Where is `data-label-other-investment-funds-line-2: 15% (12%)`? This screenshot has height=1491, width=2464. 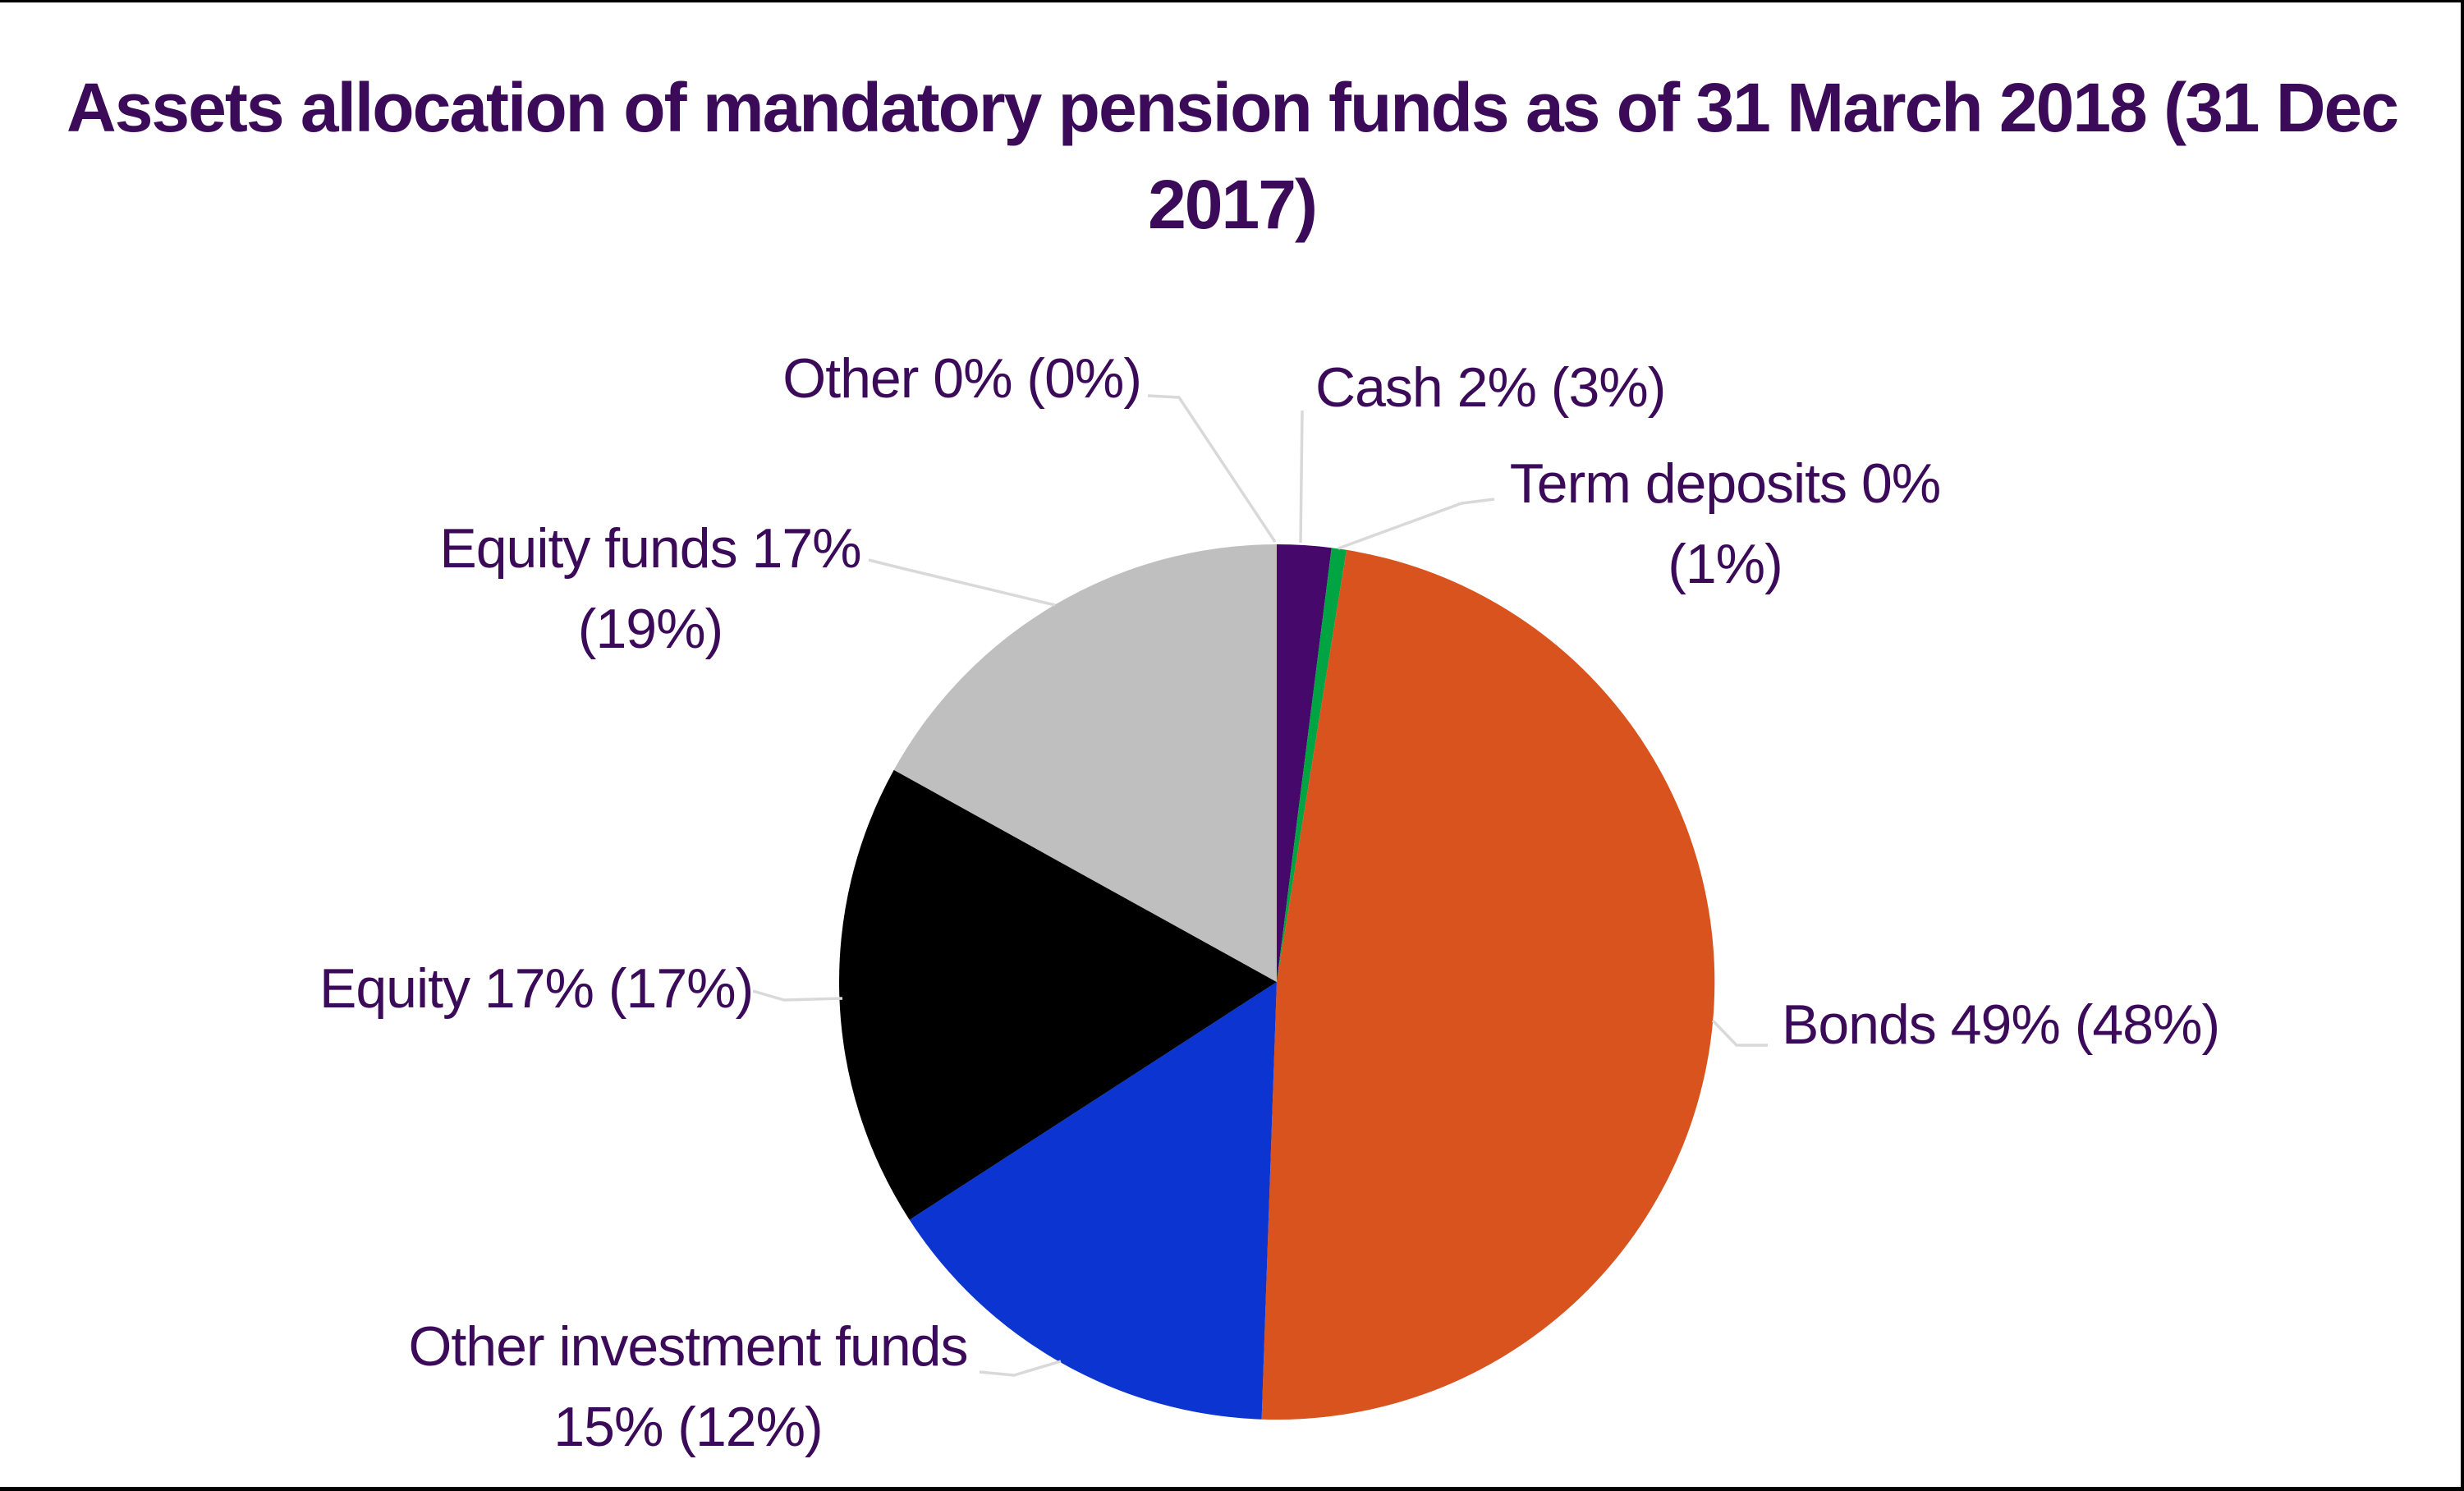 data-label-other-investment-funds-line-2: 15% (12%) is located at coordinates (688, 1427).